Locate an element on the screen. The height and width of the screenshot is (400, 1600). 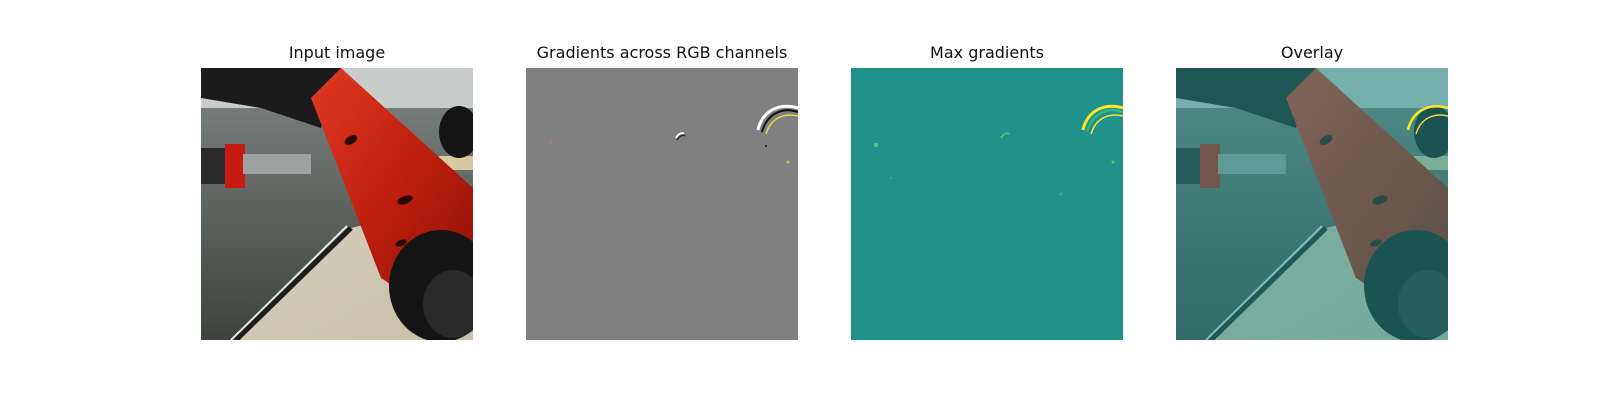
panel-gradients-rgb: Gradients across RGB channels is located at coordinates (662, 190).